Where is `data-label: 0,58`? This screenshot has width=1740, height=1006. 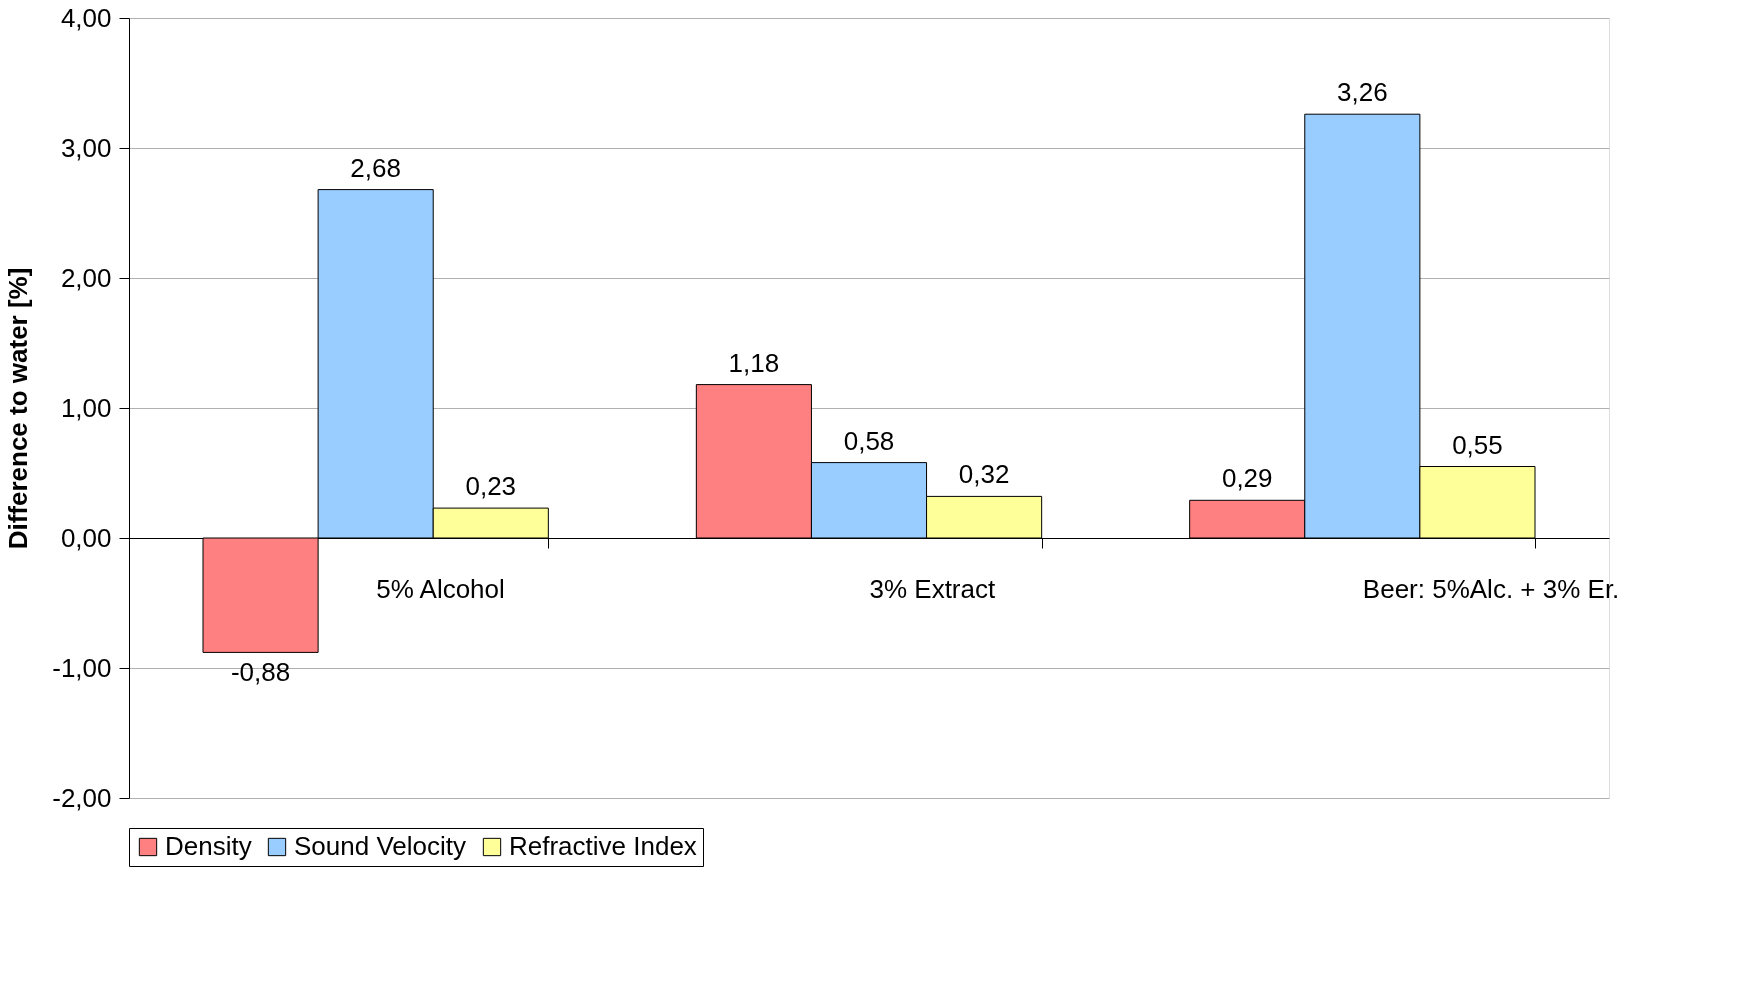
data-label: 0,58 is located at coordinates (869, 440).